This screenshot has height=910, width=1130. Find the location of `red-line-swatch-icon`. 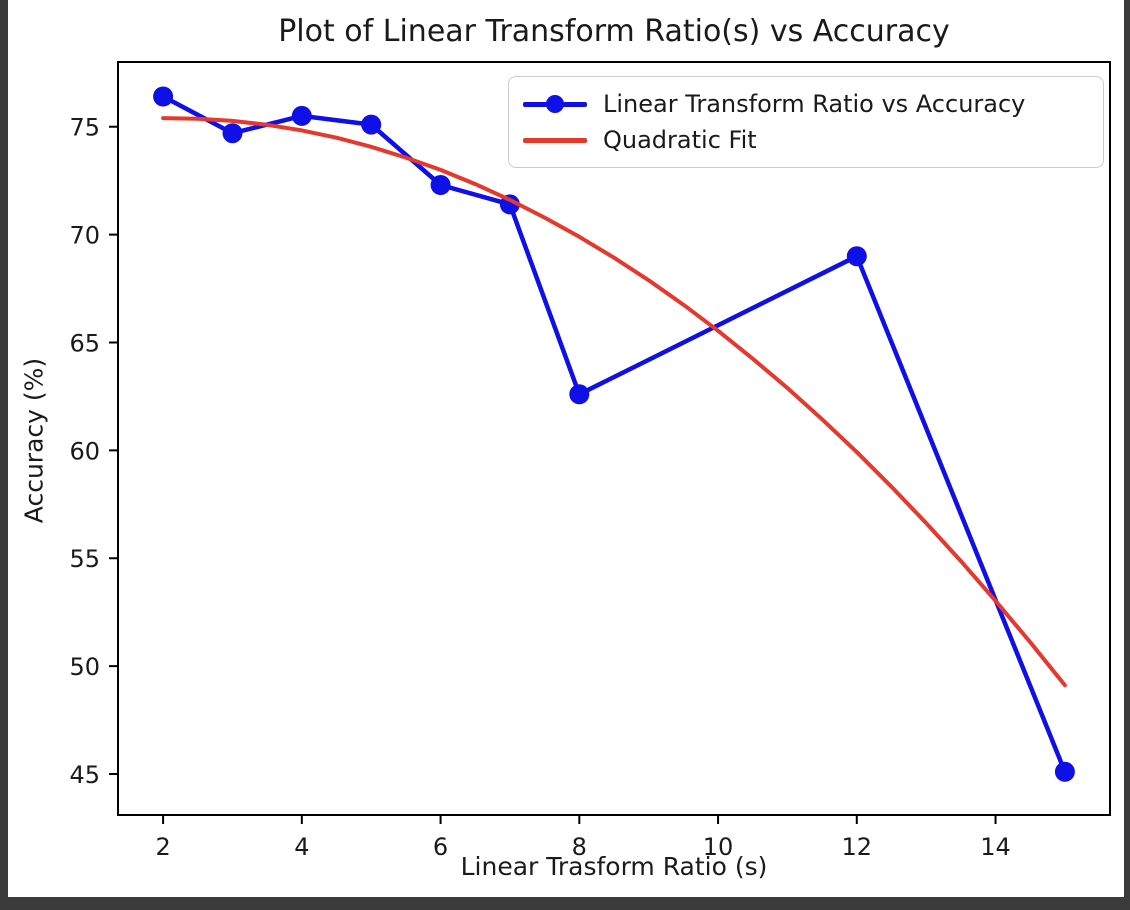

red-line-swatch-icon is located at coordinates (555, 140).